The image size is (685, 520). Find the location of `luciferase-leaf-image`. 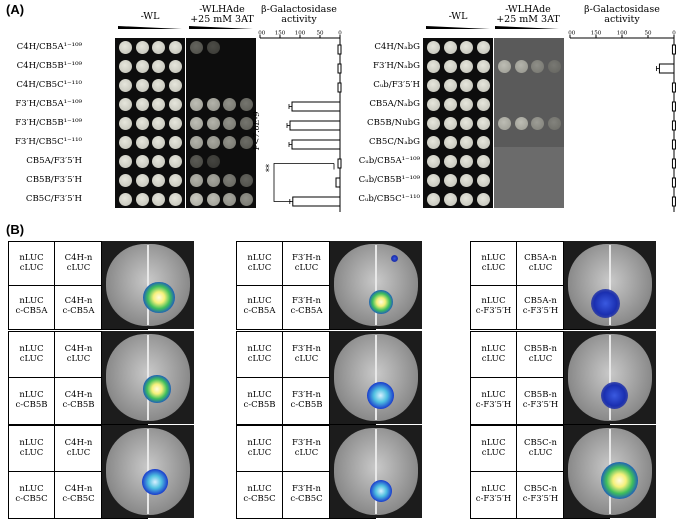

luciferase-leaf-image is located at coordinates (148, 471).